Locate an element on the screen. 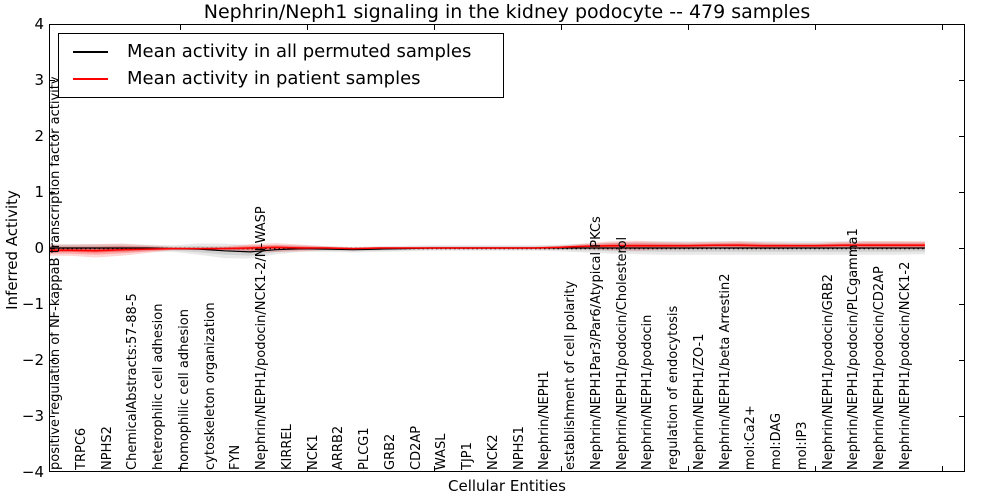 The width and height of the screenshot is (1000, 500). legend-entry-permuted: Mean activity in all permuted samples is located at coordinates (288, 51).